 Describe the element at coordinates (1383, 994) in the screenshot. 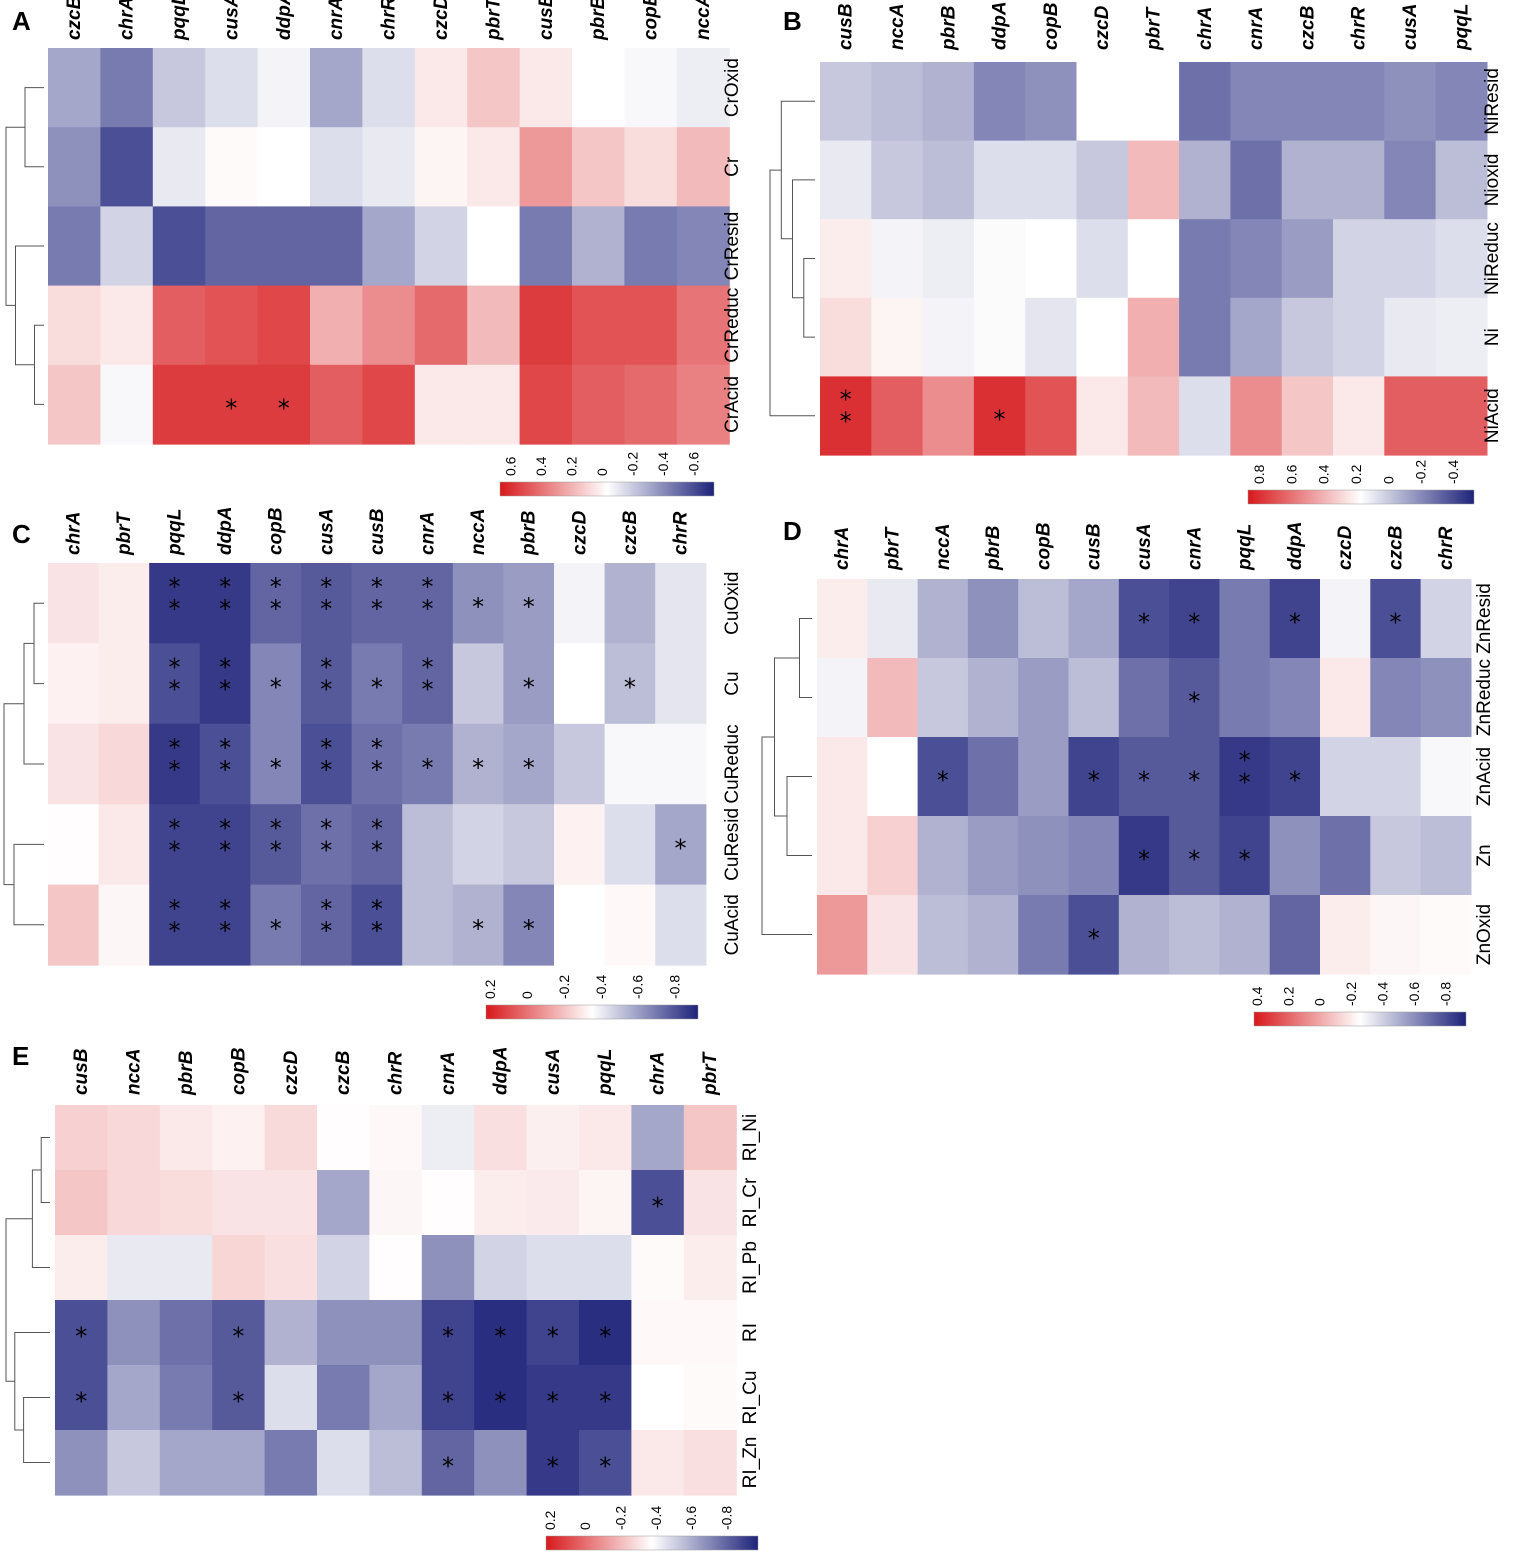

I see `legend-tick-label: -0.4` at that location.